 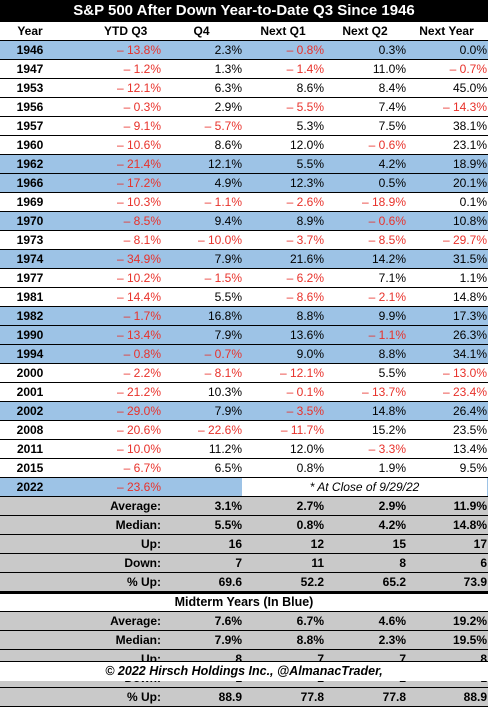 I want to click on summary-value: 77.8, so click(x=394, y=697).